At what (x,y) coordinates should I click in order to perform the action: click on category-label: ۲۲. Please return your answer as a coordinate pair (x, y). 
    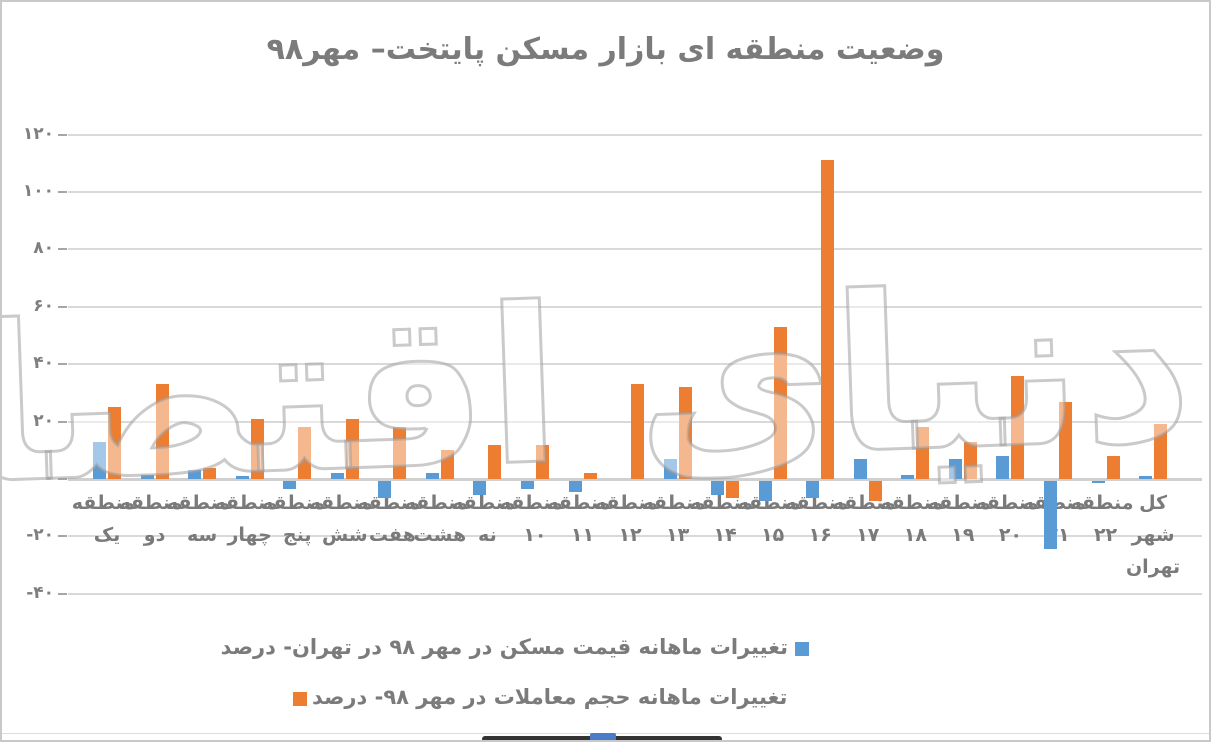
    Looking at the image, I should click on (1105, 535).